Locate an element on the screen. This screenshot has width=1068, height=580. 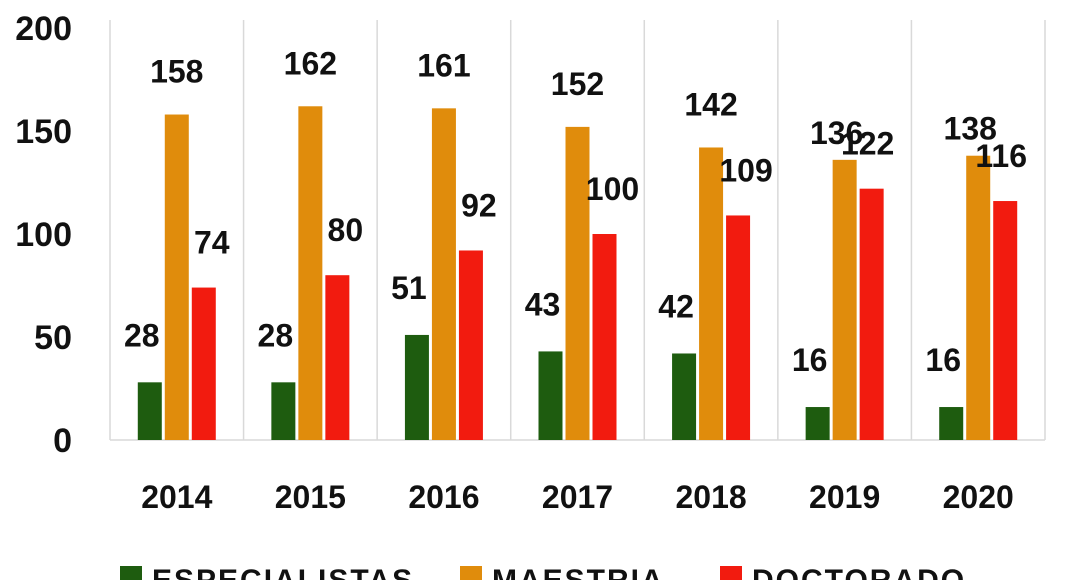
legend-swatch-especialistas is located at coordinates (131, 573).